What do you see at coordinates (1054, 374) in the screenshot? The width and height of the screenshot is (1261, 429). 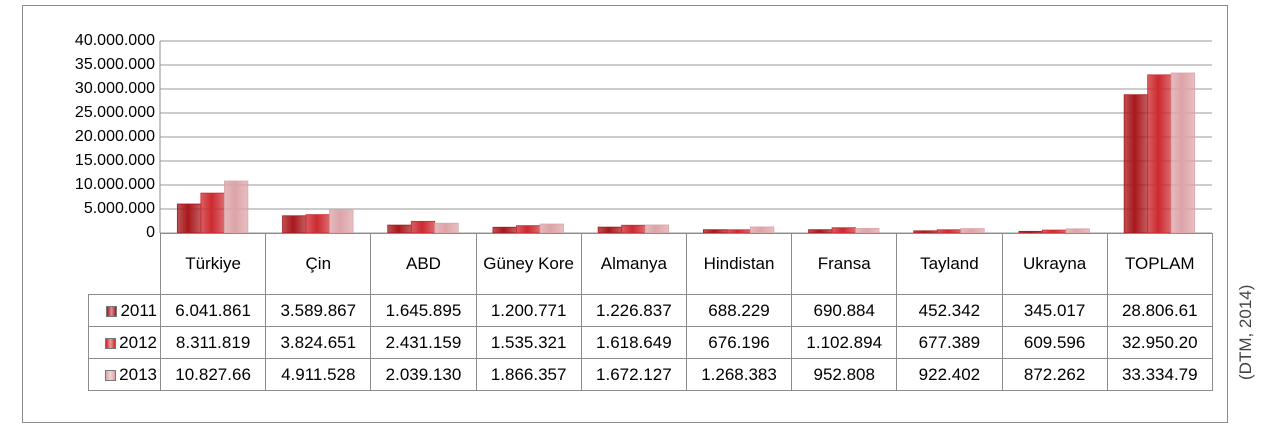 I see `data-label: 872.262` at bounding box center [1054, 374].